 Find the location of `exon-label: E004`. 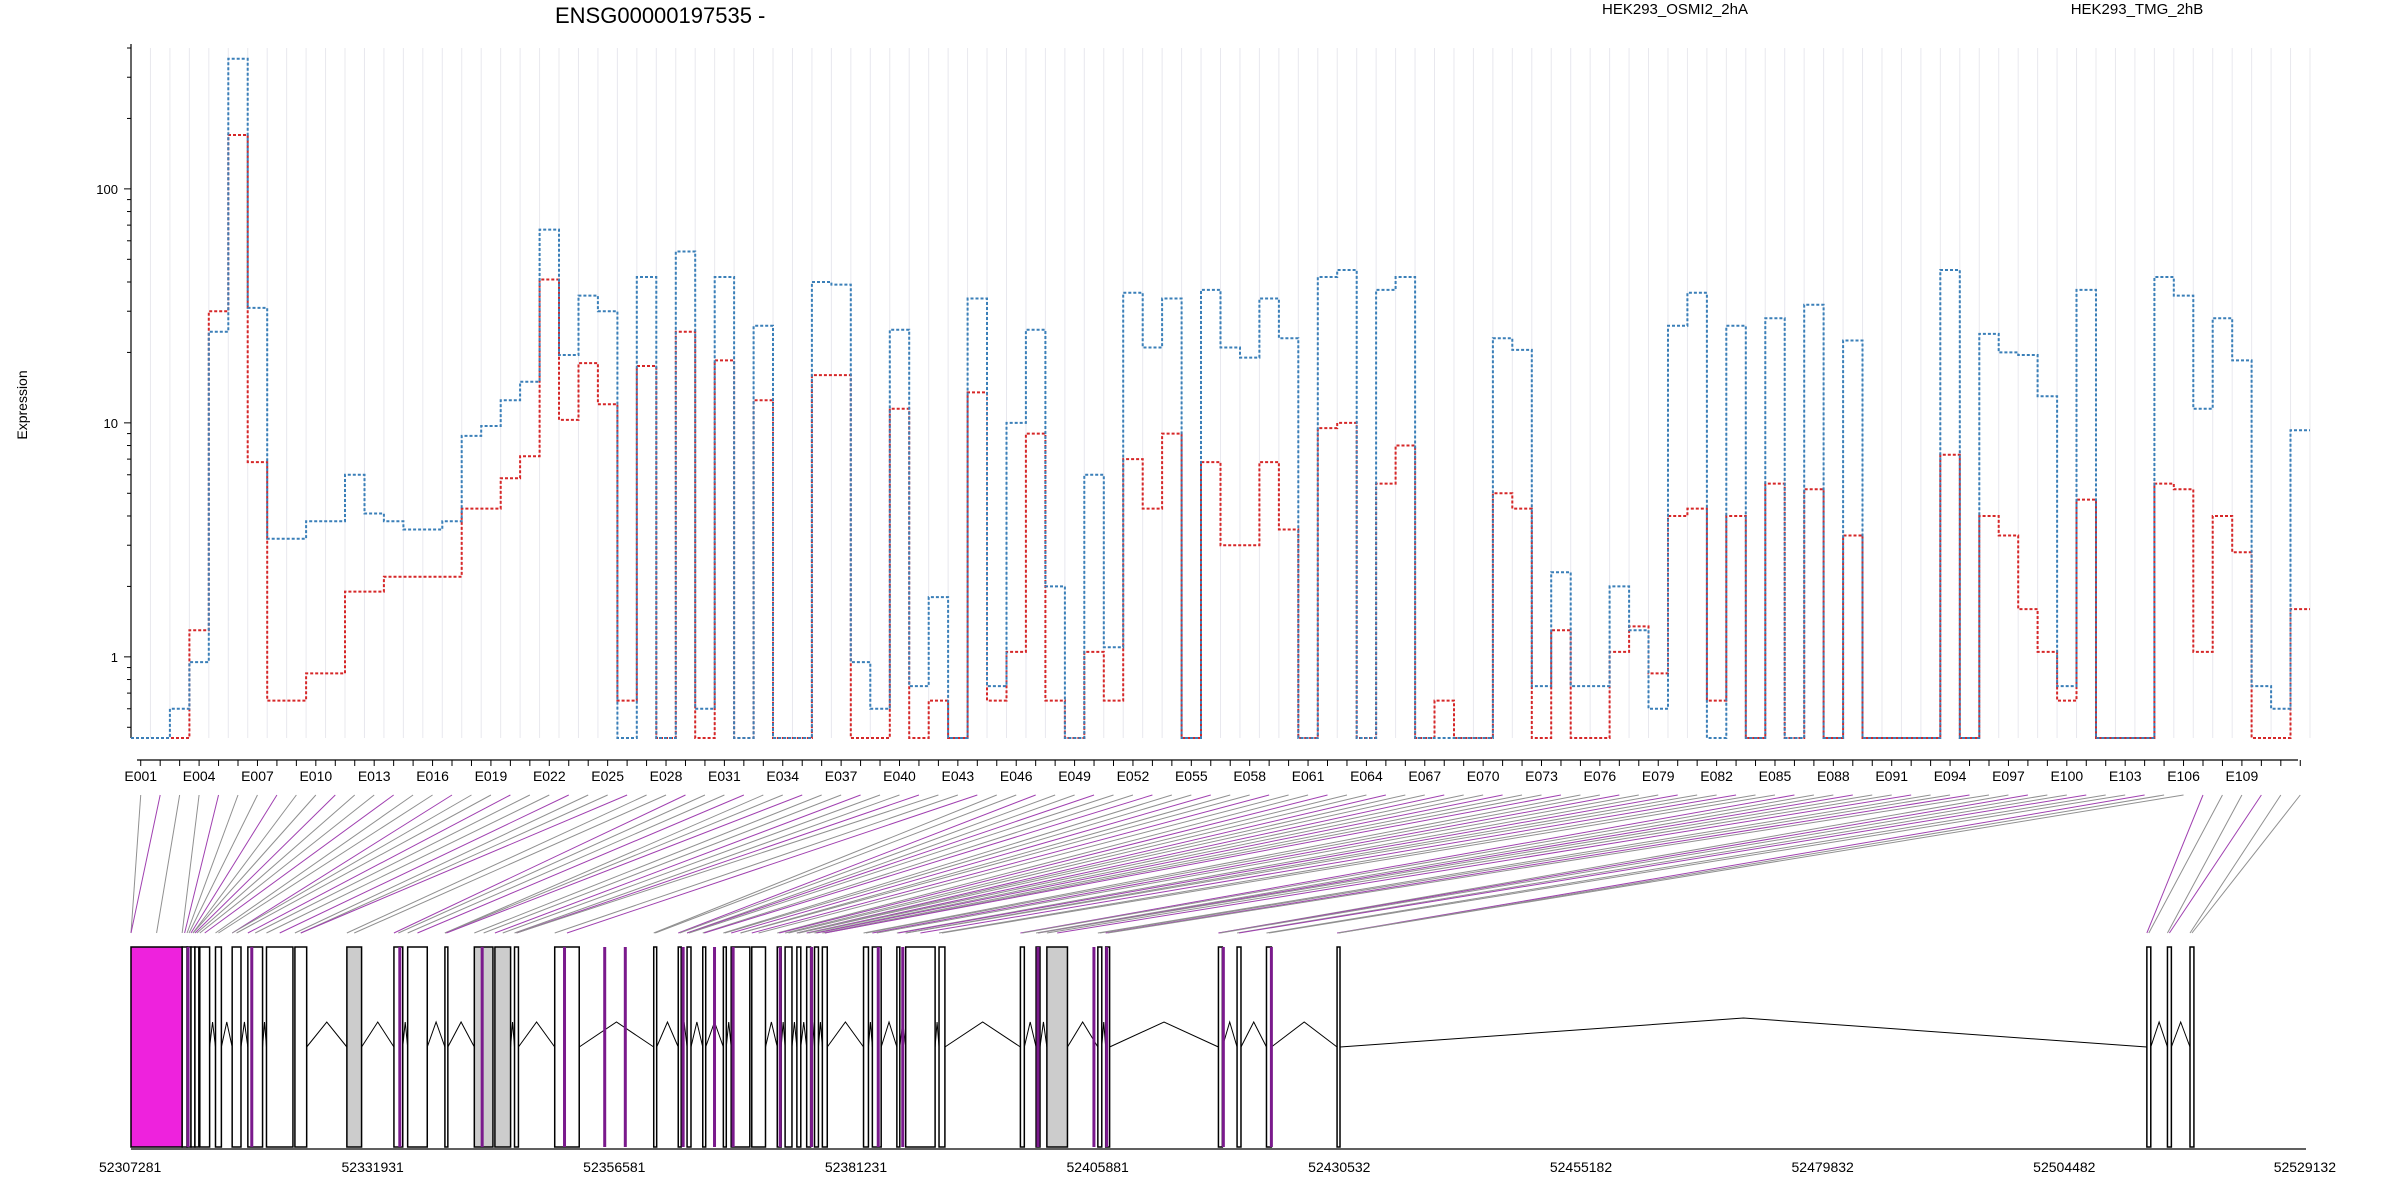

exon-label: E004 is located at coordinates (199, 776).